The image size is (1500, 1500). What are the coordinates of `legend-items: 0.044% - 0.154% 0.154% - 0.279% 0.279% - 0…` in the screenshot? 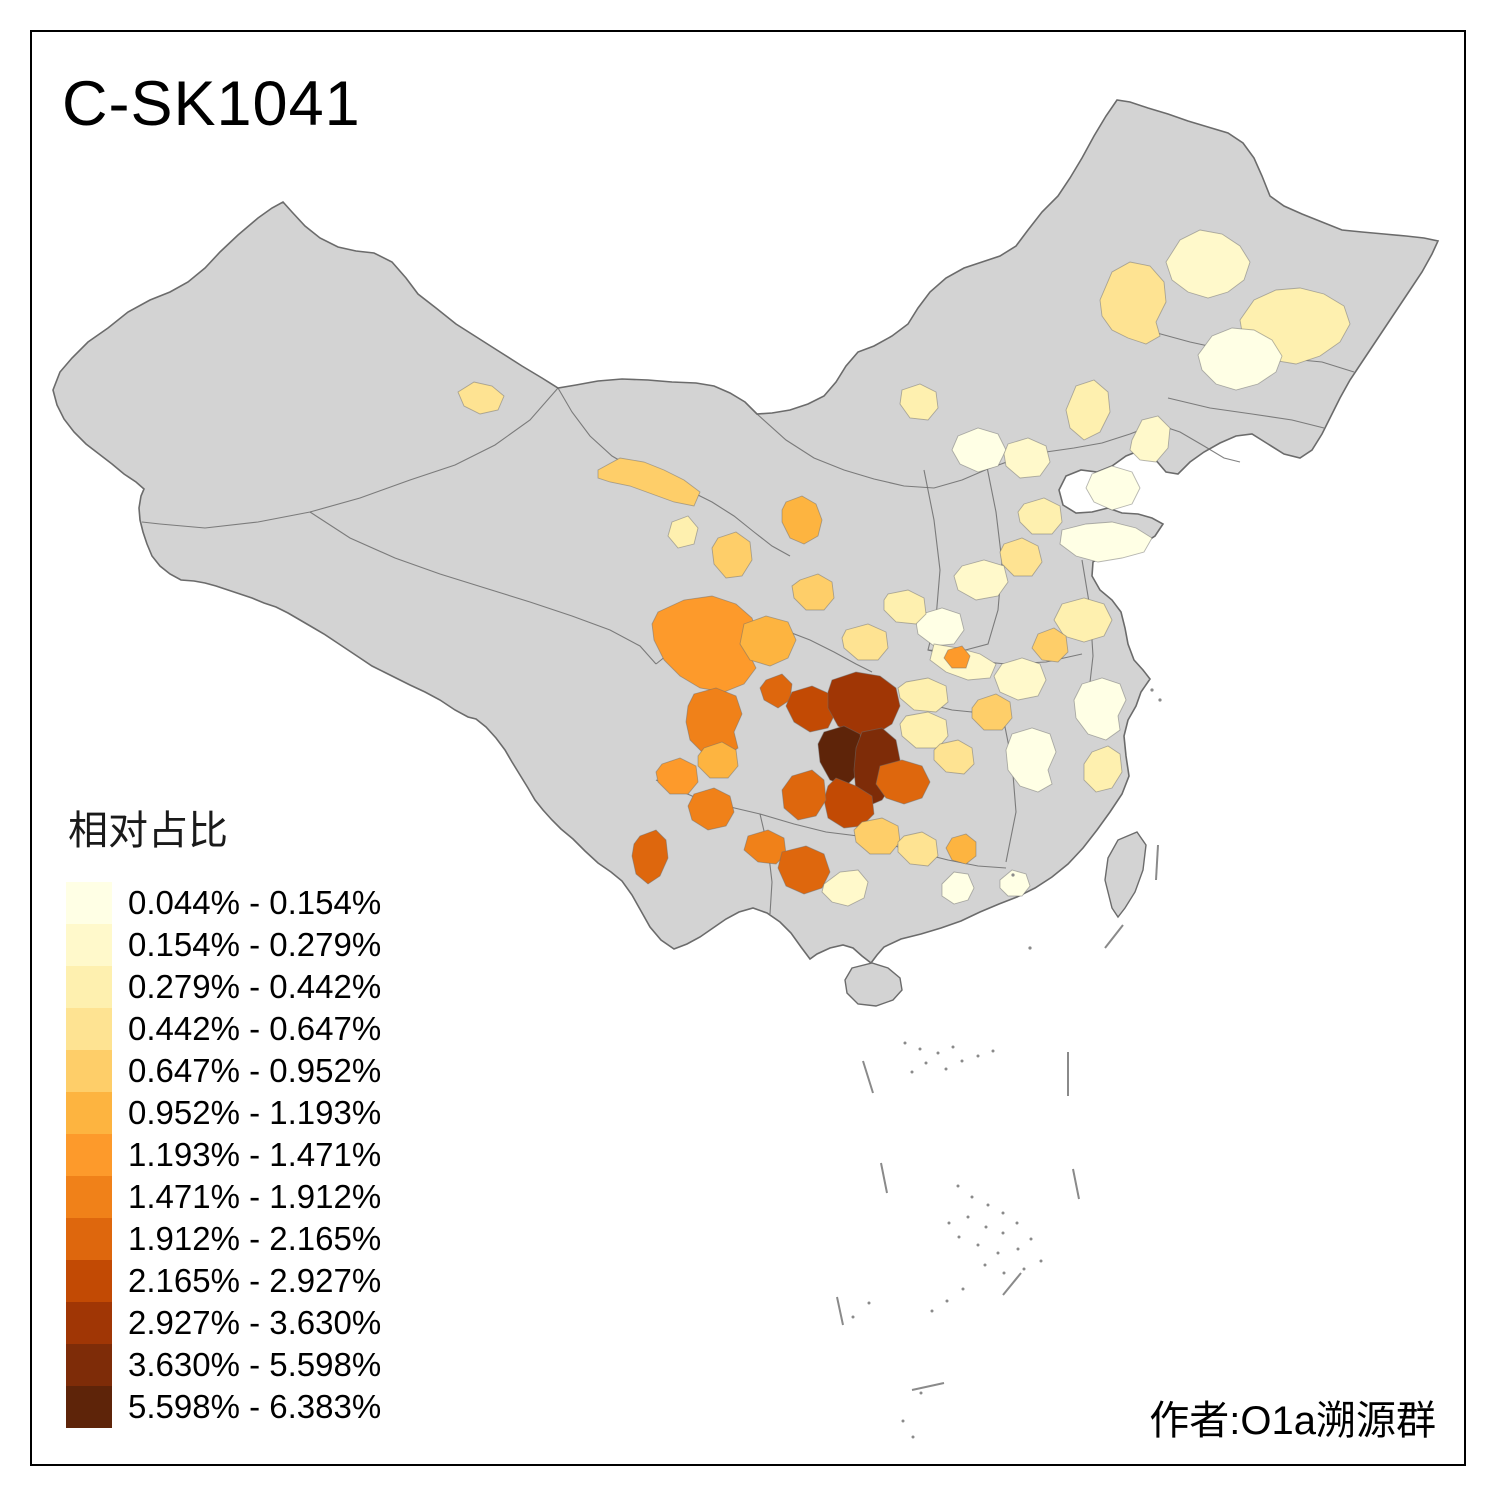 It's located at (223, 1155).